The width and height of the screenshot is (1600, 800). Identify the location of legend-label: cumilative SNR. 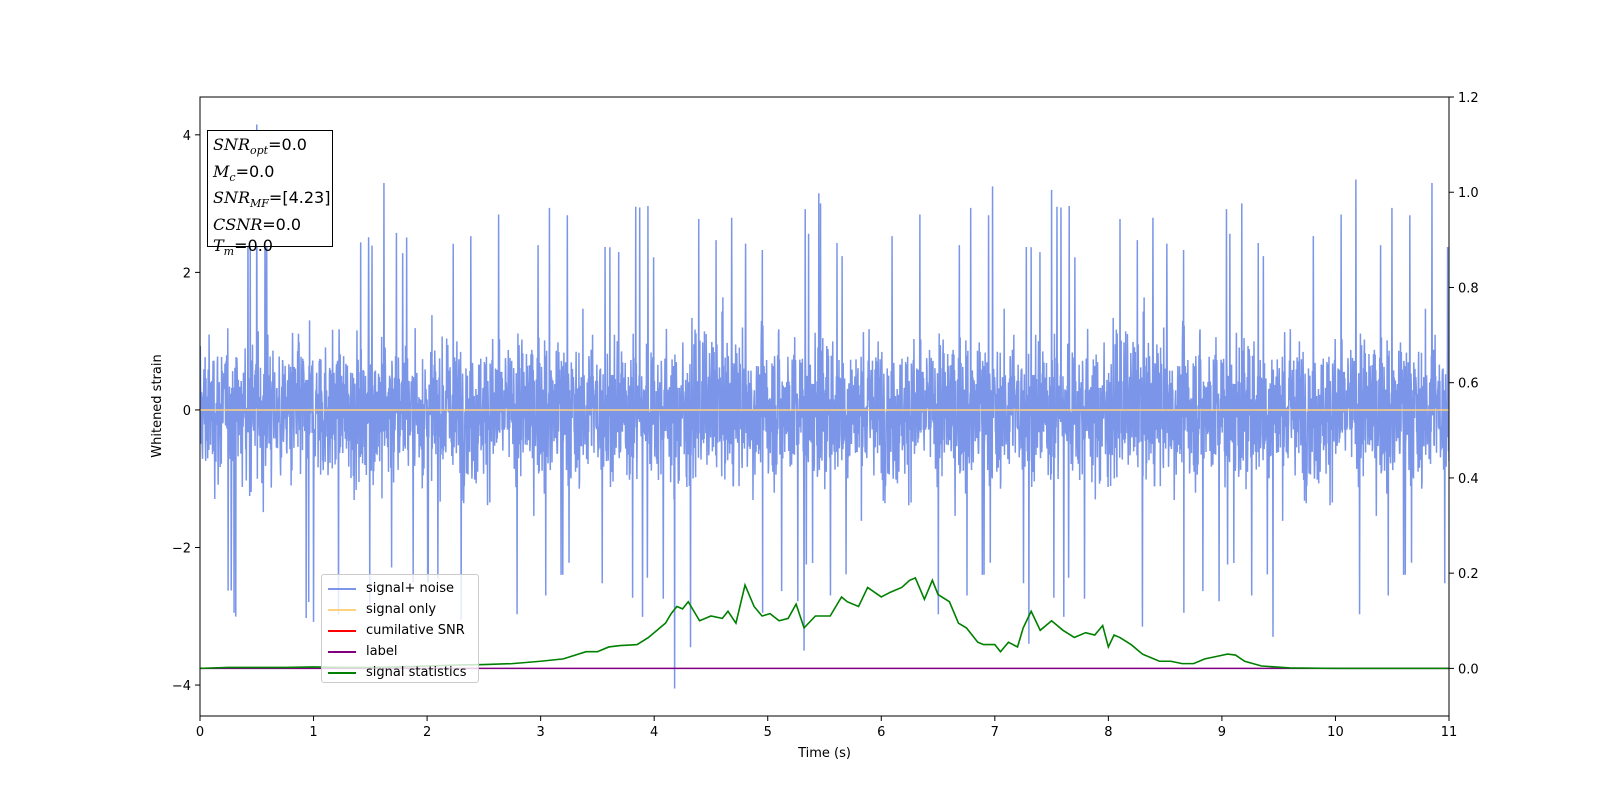
(415, 630).